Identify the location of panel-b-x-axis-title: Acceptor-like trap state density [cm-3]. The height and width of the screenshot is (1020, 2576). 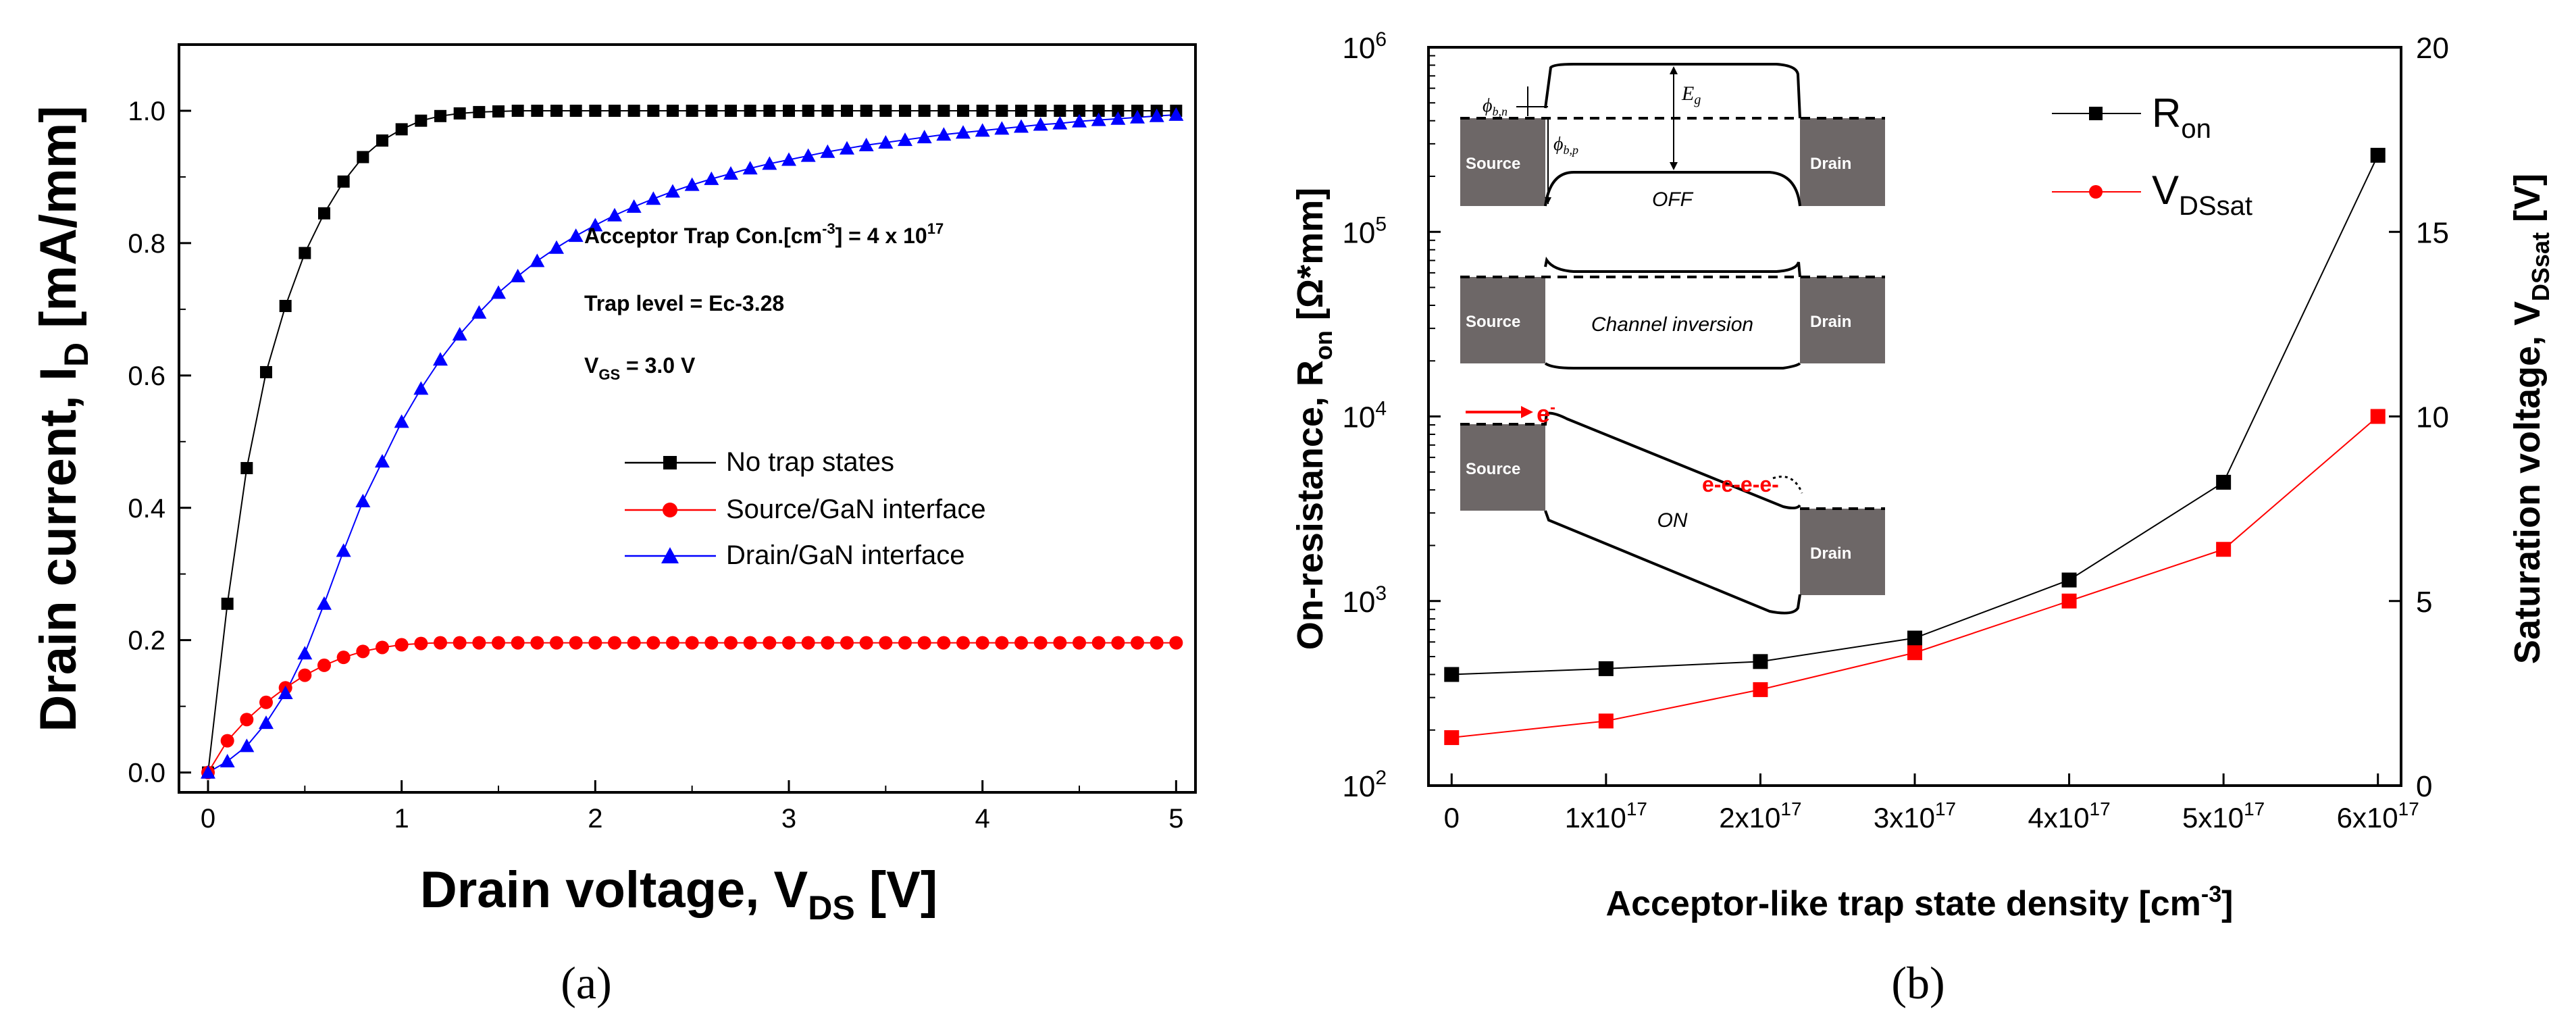
(1920, 902).